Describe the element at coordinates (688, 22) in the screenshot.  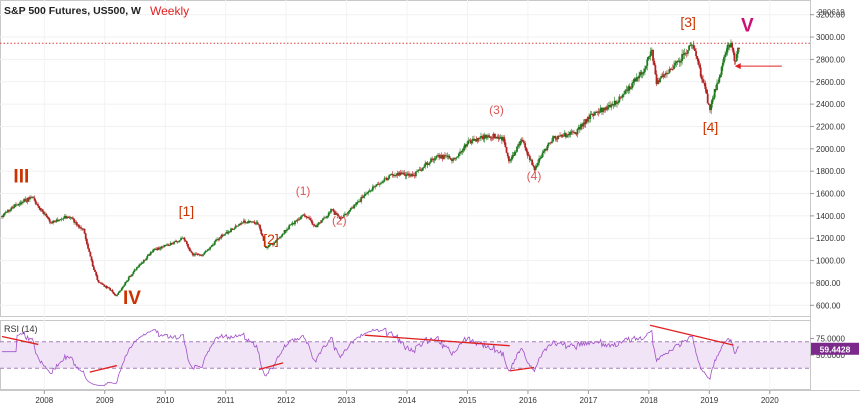
I see `wave-label: [3]` at that location.